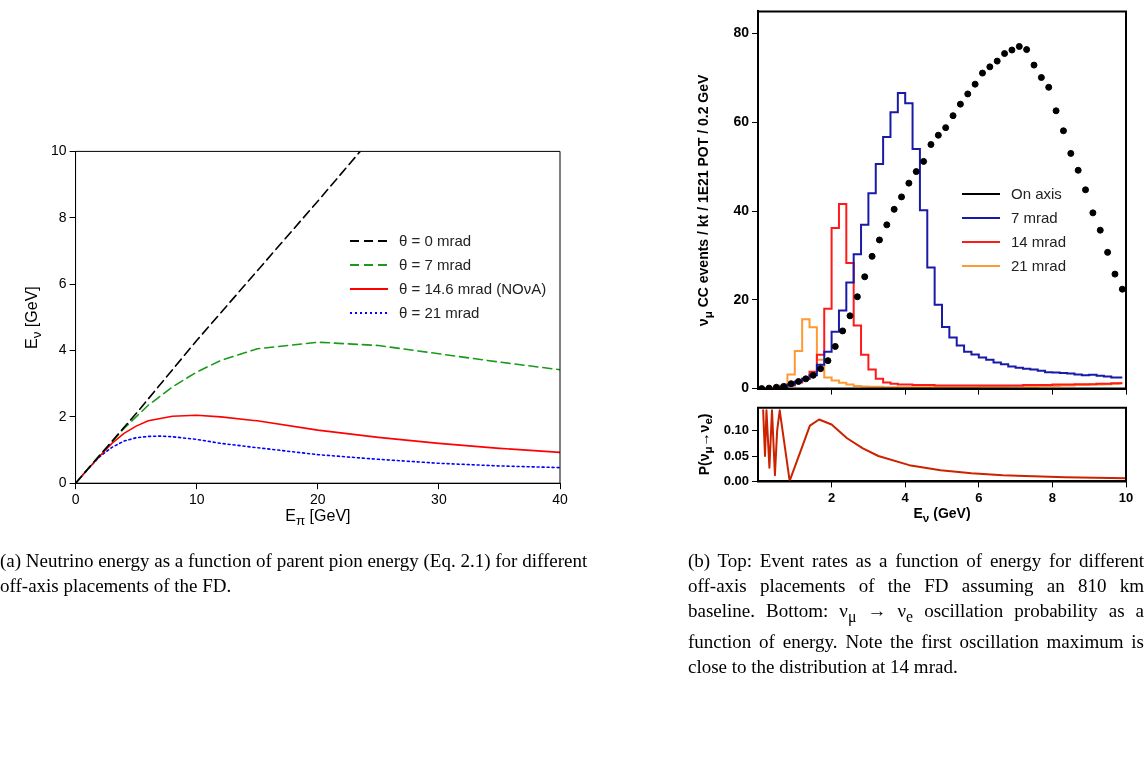 Image resolution: width=1148 pixels, height=768 pixels. I want to click on y-tick-label: 80, so click(741, 32).